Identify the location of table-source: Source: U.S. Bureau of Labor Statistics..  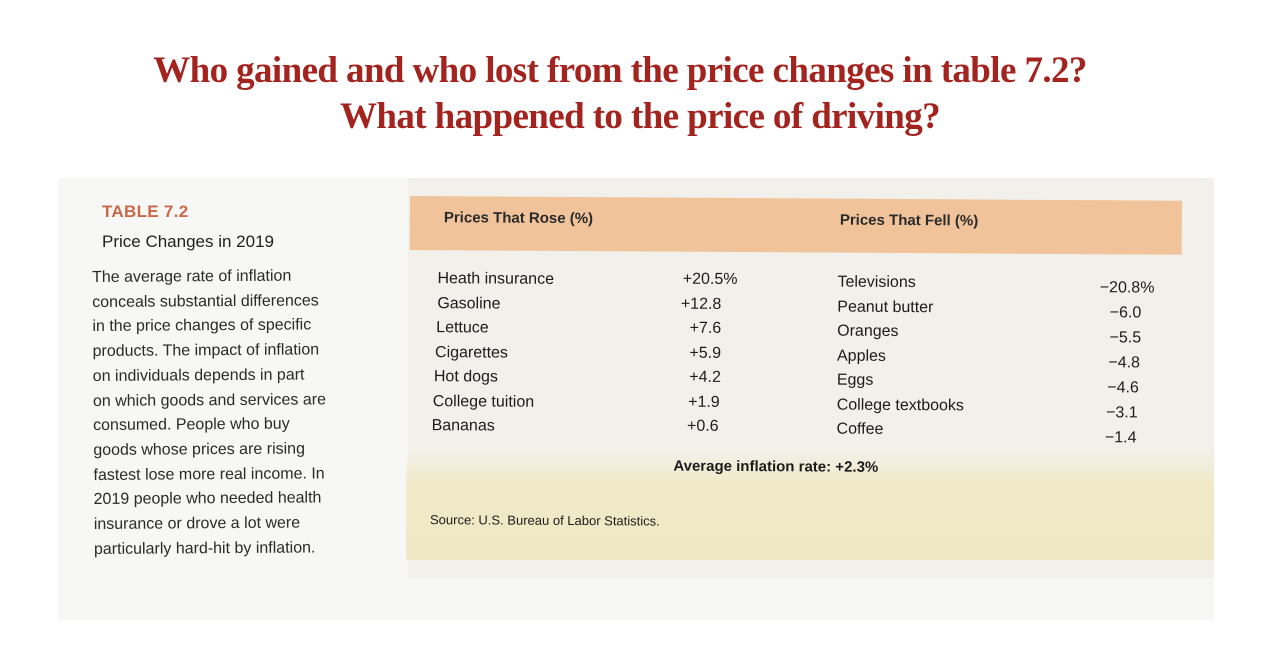
(544, 520).